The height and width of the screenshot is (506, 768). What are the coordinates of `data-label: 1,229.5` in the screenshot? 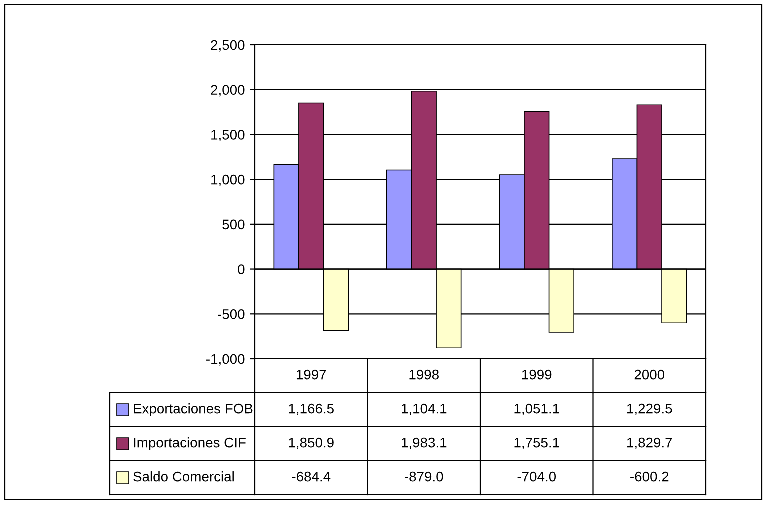 It's located at (650, 410).